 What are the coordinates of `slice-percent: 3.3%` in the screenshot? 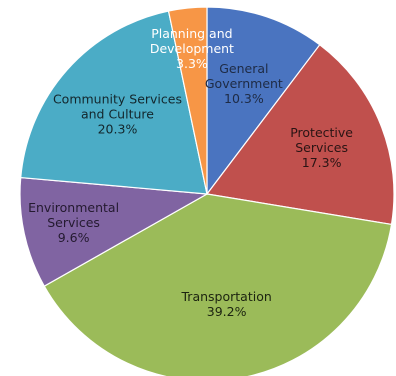 It's located at (192, 63).